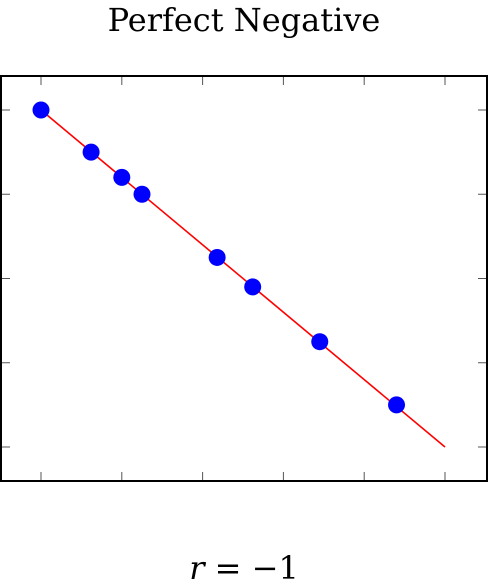 The width and height of the screenshot is (488, 588). I want to click on correlation-caption: r = −1, so click(244, 568).